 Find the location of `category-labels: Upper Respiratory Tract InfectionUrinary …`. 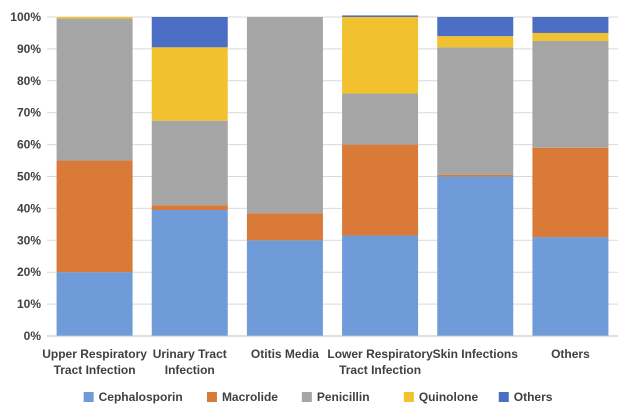

category-labels: Upper Respiratory Tract InfectionUrinary … is located at coordinates (316, 362).